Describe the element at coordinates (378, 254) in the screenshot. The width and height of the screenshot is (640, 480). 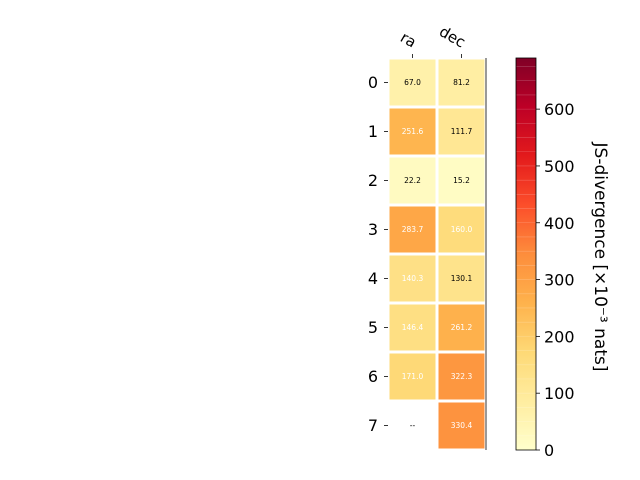
I see `row-axis: 0 1 2 3 4 5 6 7` at that location.